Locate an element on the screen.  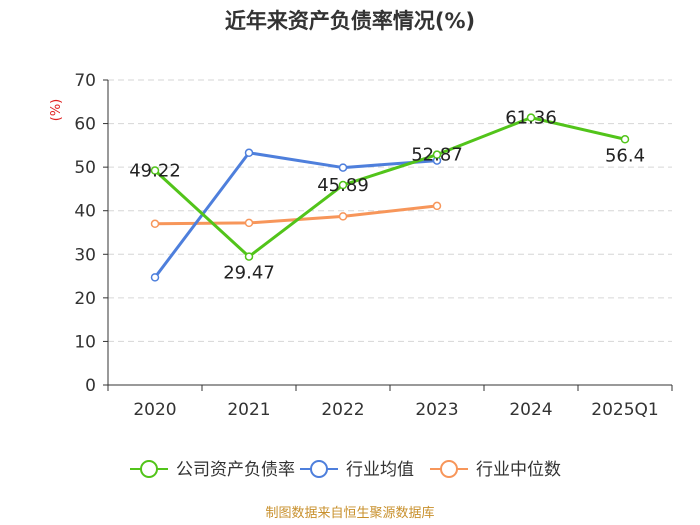
x-tick-label: 2024 is located at coordinates (530, 410).